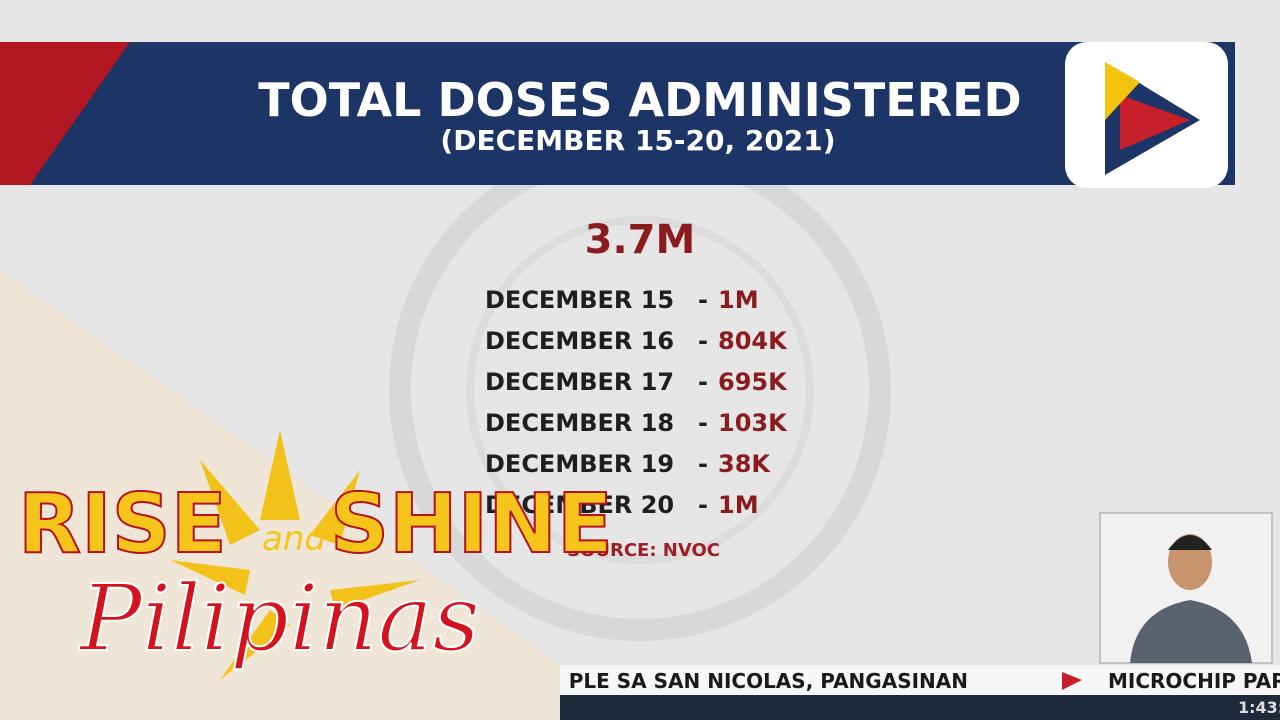  What do you see at coordinates (1194, 681) in the screenshot?
I see `ticker-item: MICROCHIP PAR` at bounding box center [1194, 681].